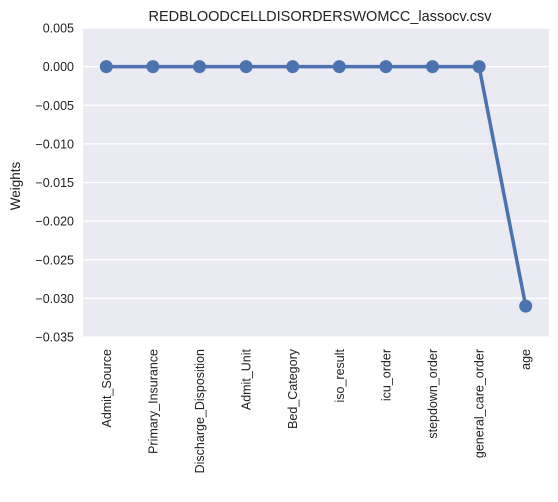 The image size is (558, 502). I want to click on chart-title: REDBLOODCELLDISORDERSWOMCC_lassocv.csv, so click(321, 17).